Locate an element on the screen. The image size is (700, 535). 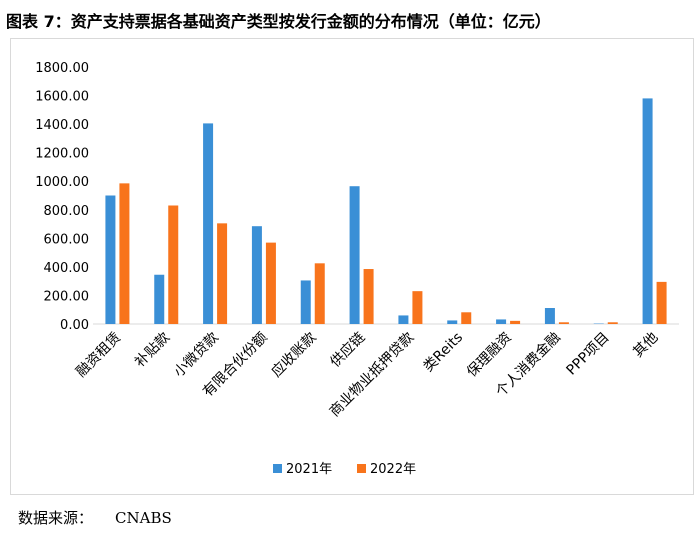
x-category-label: 保理融资 is located at coordinates (489, 355).